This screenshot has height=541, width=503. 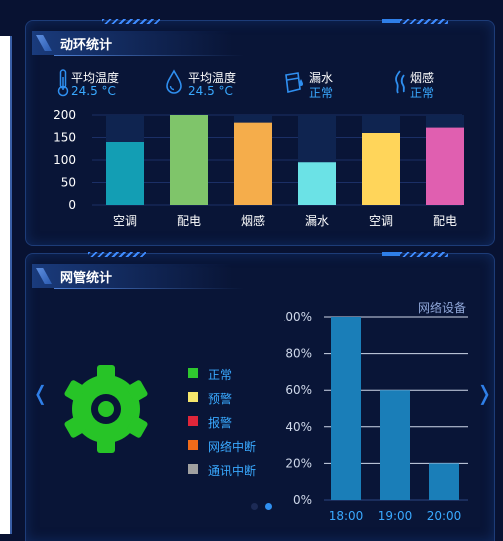 I want to click on network-panel-title: 网管统计, so click(x=86, y=278).